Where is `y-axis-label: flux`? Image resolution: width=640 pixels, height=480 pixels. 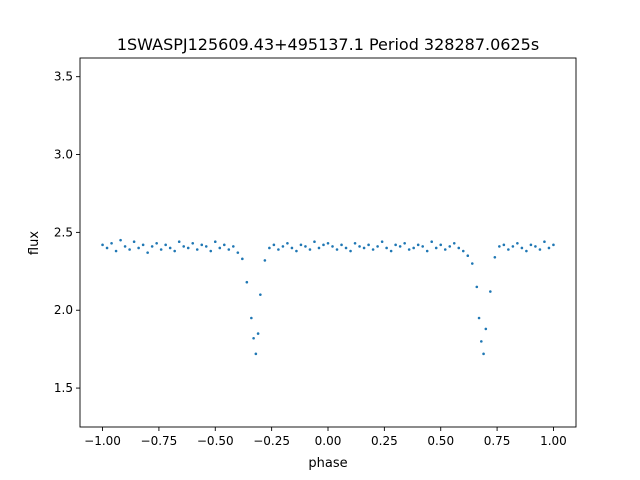 y-axis-label: flux is located at coordinates (34, 243).